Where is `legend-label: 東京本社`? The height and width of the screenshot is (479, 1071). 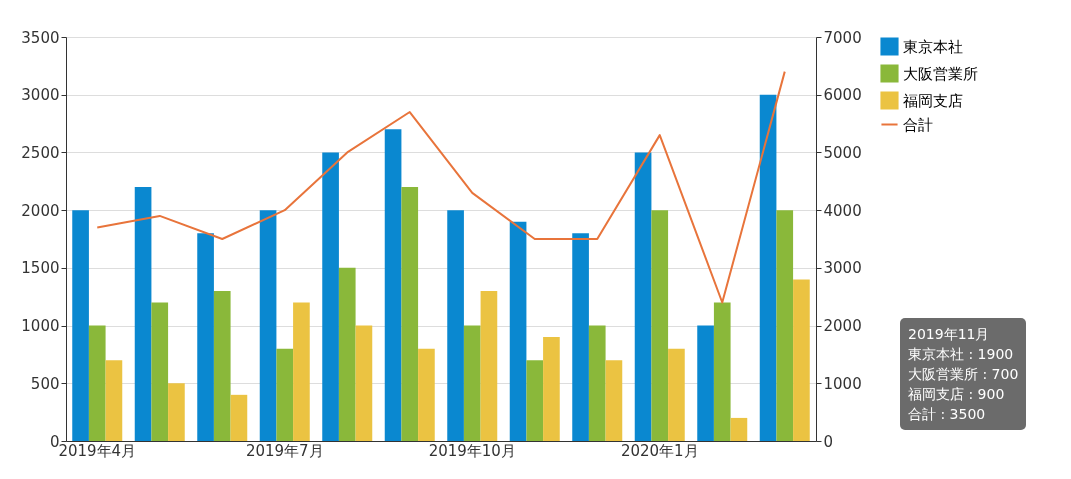 legend-label: 東京本社 is located at coordinates (933, 46).